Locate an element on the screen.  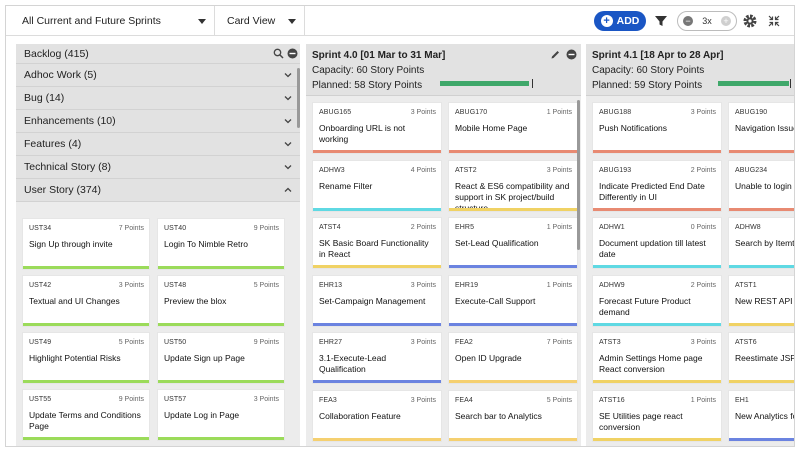
sprint-filter-dropdown: All Current and Future Sprints is located at coordinates (112, 21).